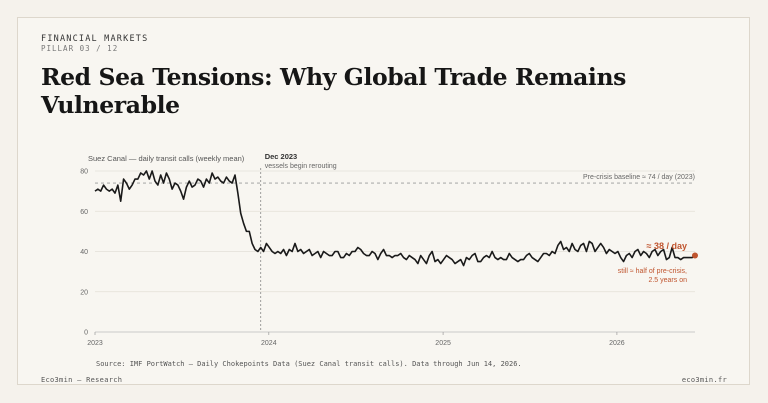  What do you see at coordinates (84, 292) in the screenshot?
I see `y-tick-label: 20` at bounding box center [84, 292].